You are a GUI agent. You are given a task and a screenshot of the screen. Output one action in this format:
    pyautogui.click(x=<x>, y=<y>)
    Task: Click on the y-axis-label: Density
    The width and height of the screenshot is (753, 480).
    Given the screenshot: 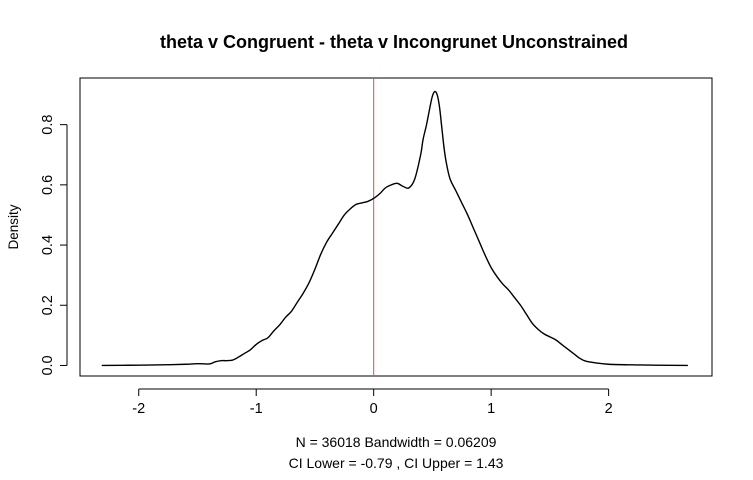 What is the action you would take?
    pyautogui.click(x=13, y=226)
    